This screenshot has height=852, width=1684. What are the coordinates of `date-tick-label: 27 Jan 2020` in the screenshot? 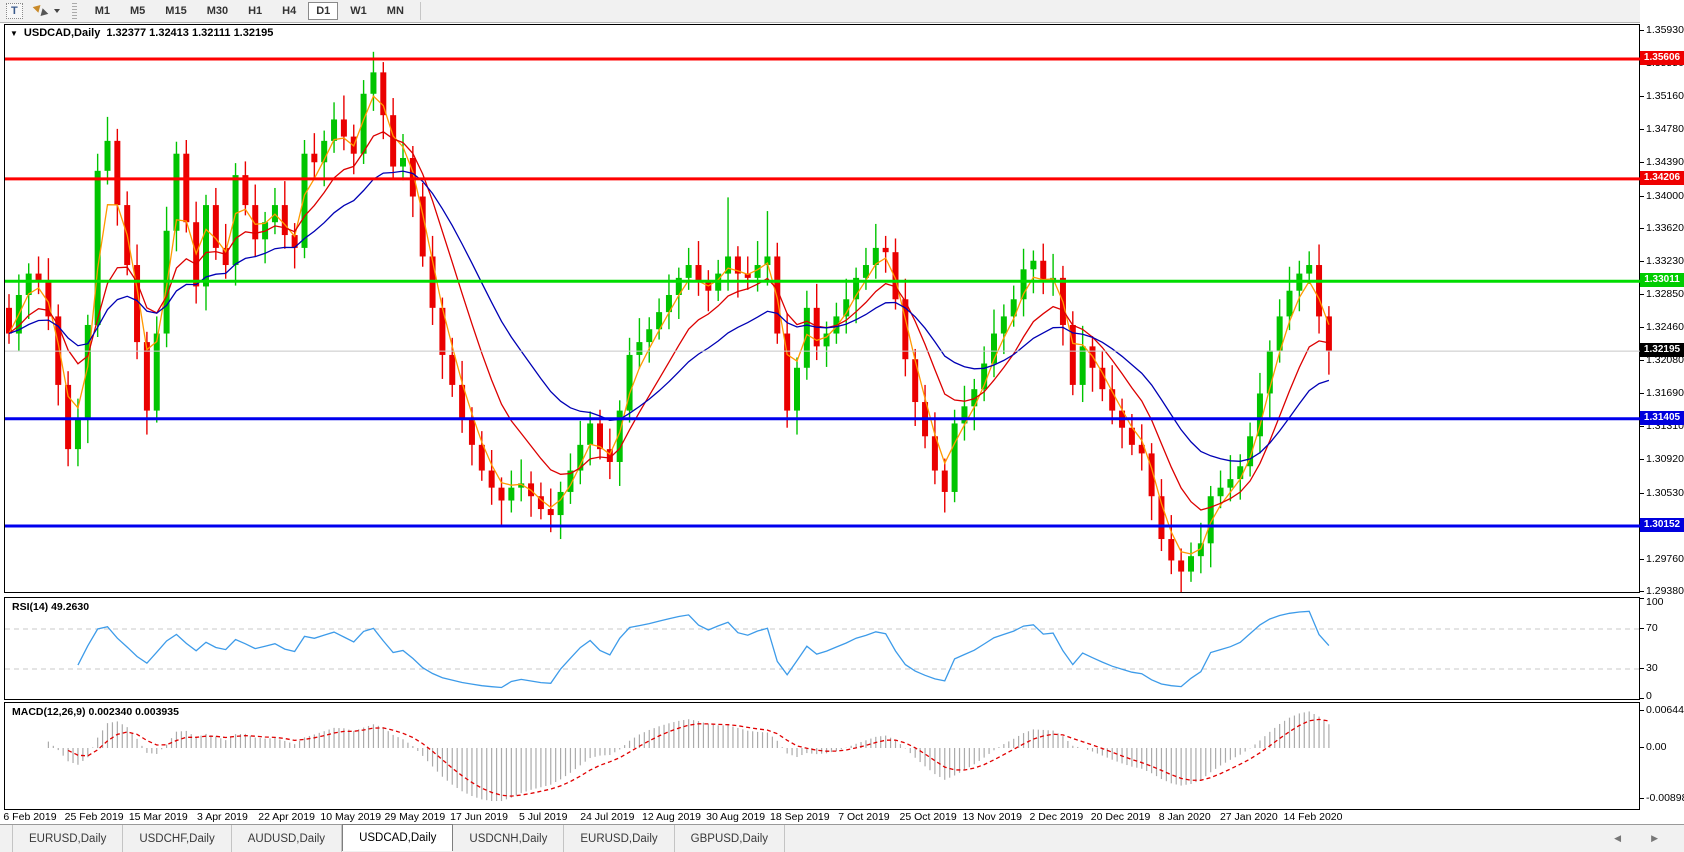 It's located at (1248, 817).